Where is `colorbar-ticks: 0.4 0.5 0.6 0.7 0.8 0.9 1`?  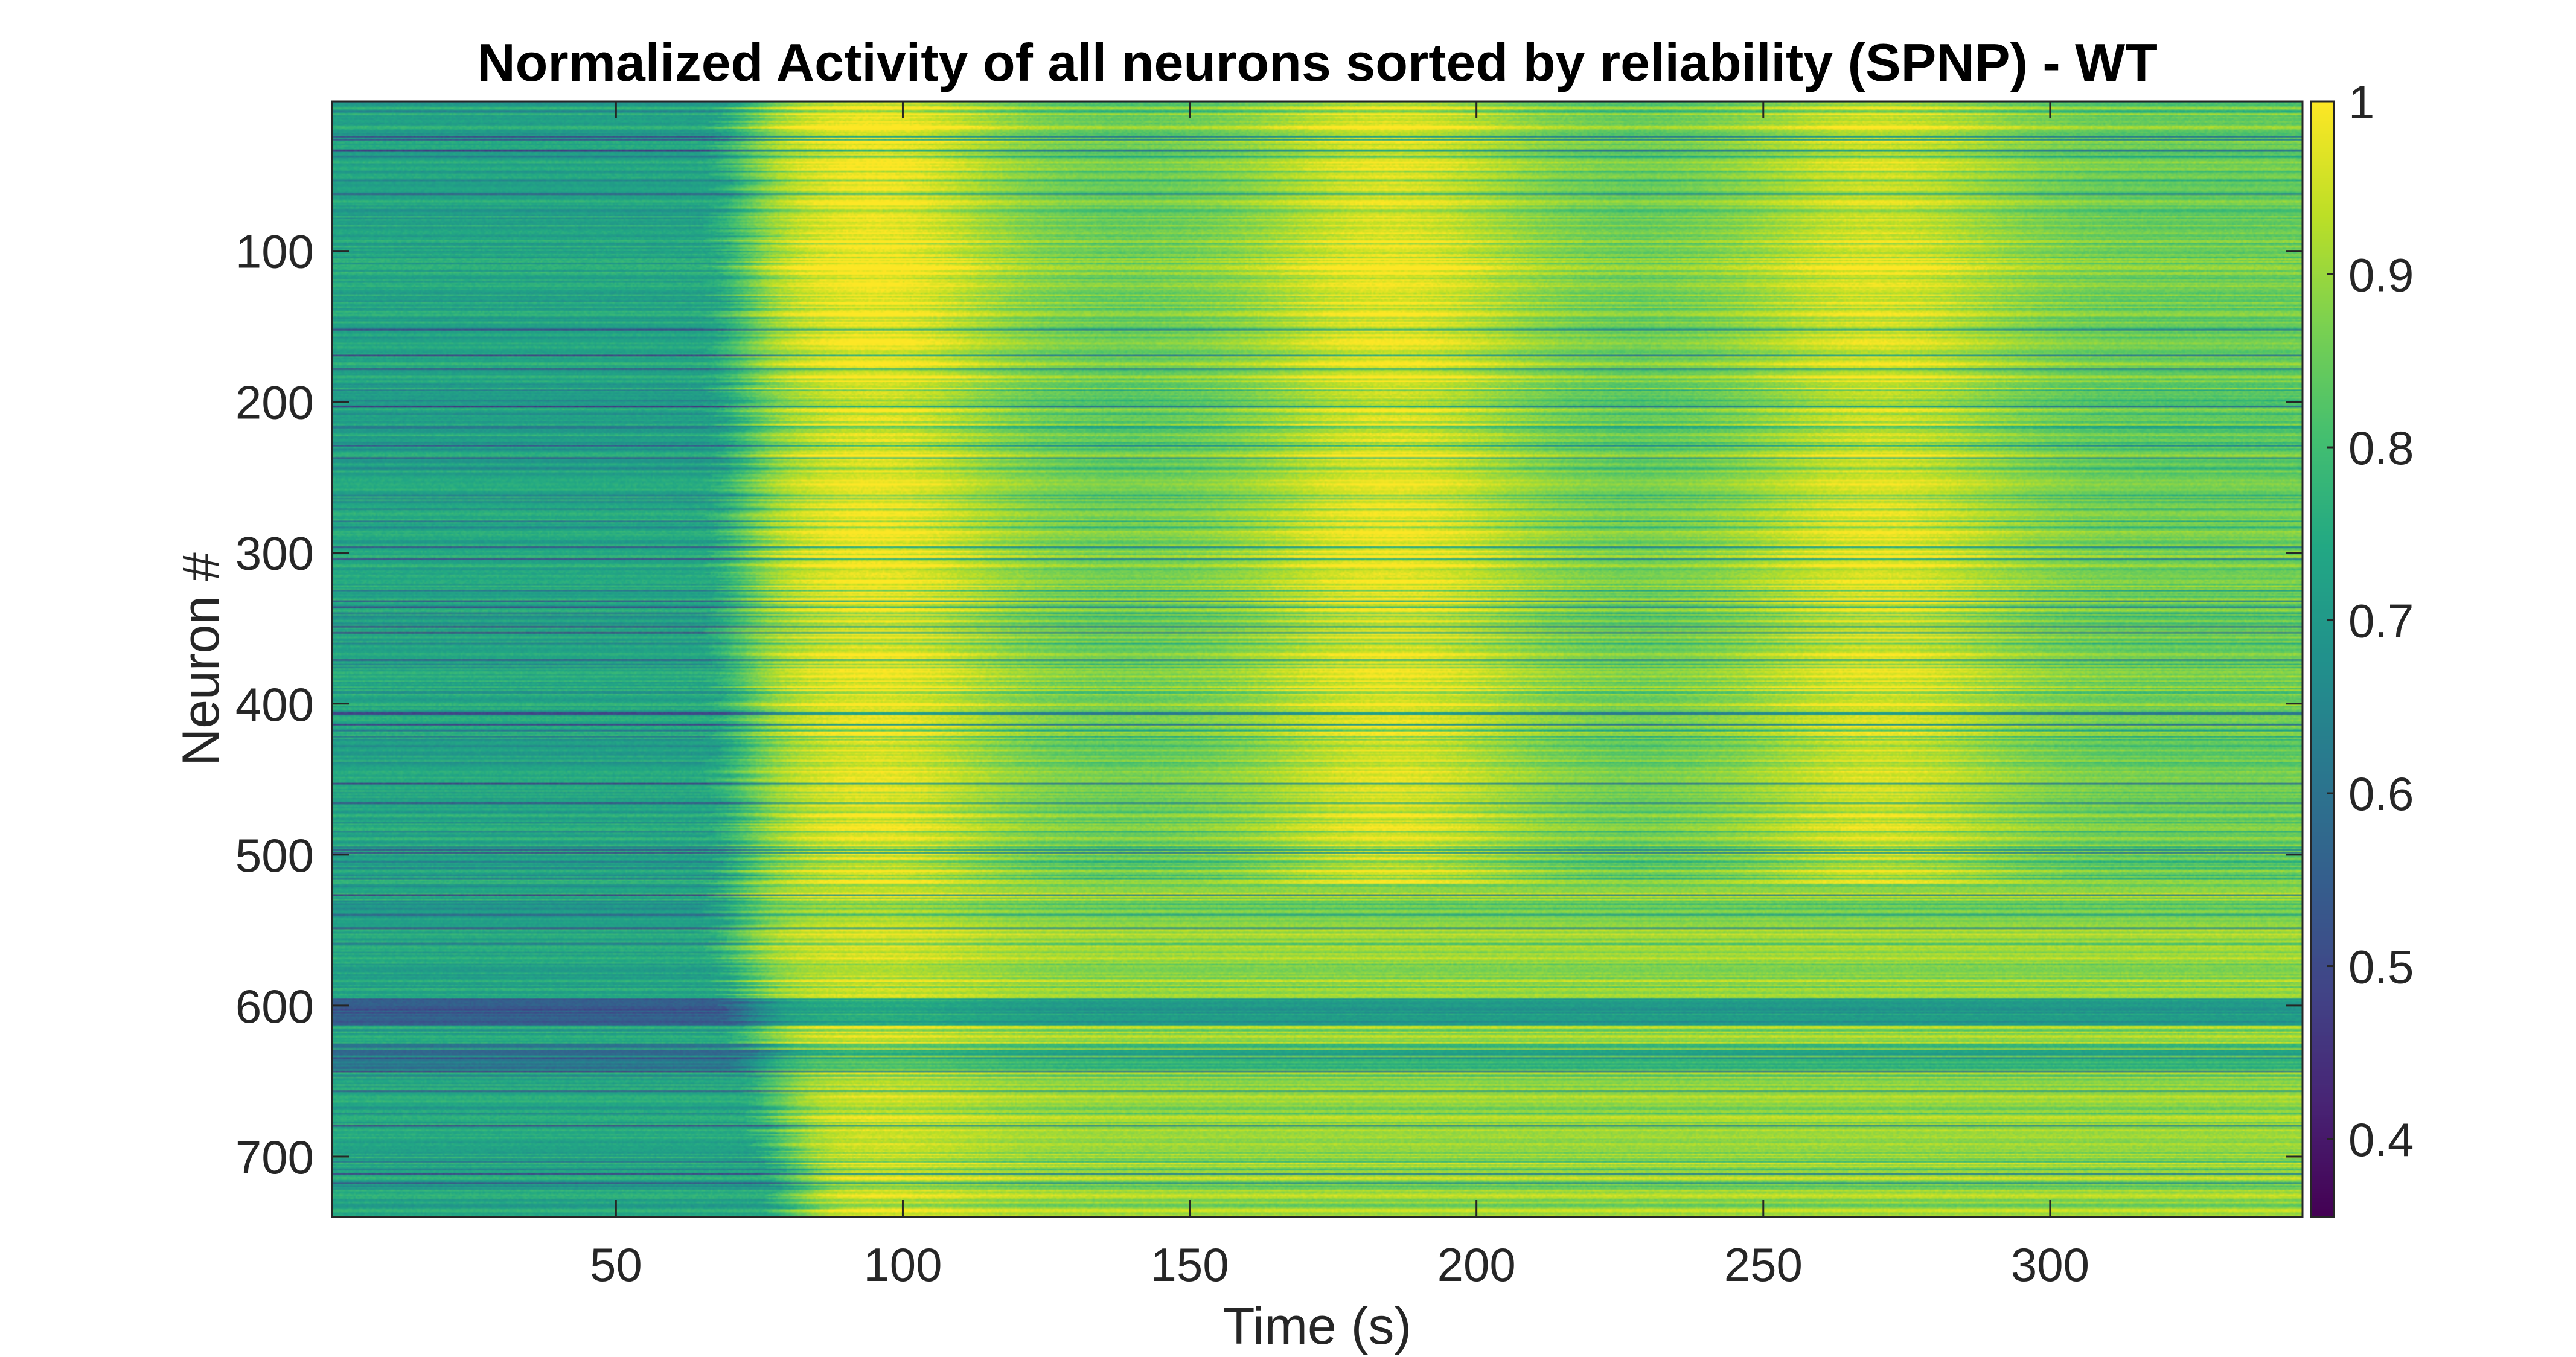 colorbar-ticks: 0.4 0.5 0.6 0.7 0.8 0.9 1 is located at coordinates (2370, 620).